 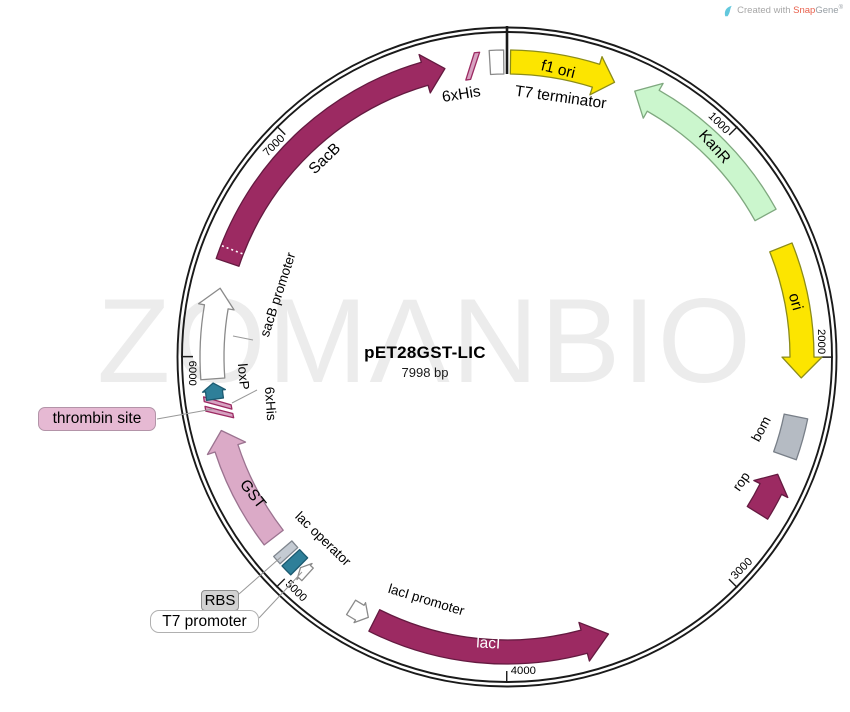 I want to click on sacb-promoter-label: sacB promoter, so click(x=278, y=294).